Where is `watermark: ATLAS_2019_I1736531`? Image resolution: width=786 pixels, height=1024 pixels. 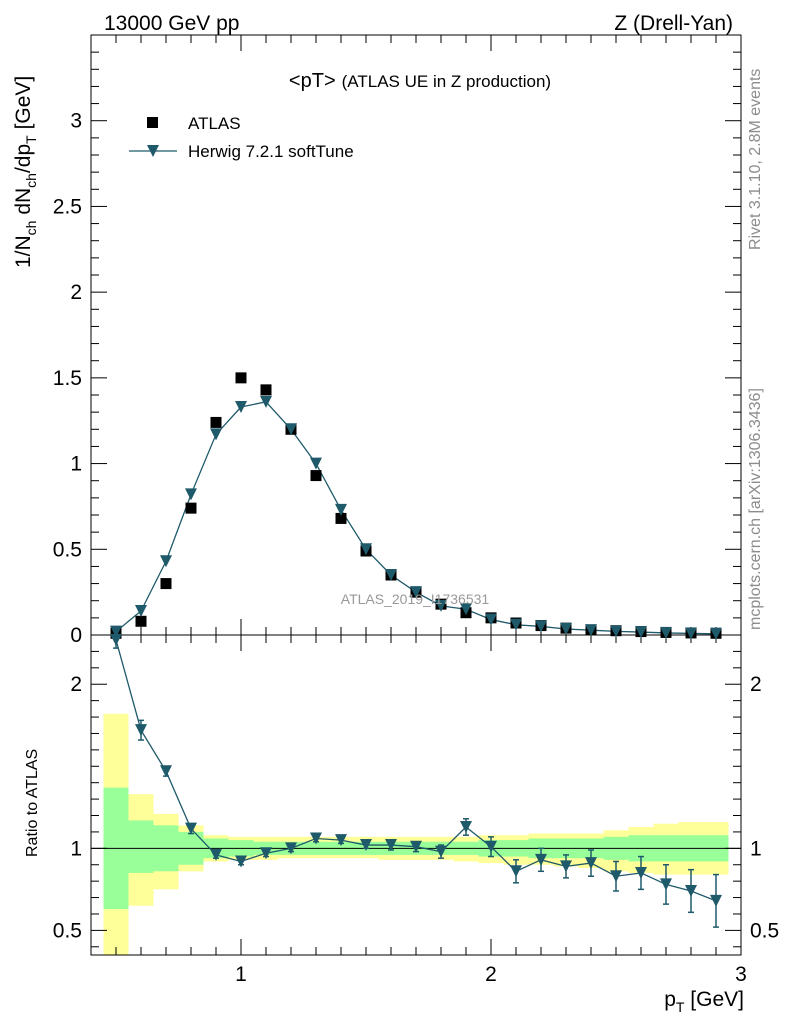 watermark: ATLAS_2019_I1736531 is located at coordinates (415, 599).